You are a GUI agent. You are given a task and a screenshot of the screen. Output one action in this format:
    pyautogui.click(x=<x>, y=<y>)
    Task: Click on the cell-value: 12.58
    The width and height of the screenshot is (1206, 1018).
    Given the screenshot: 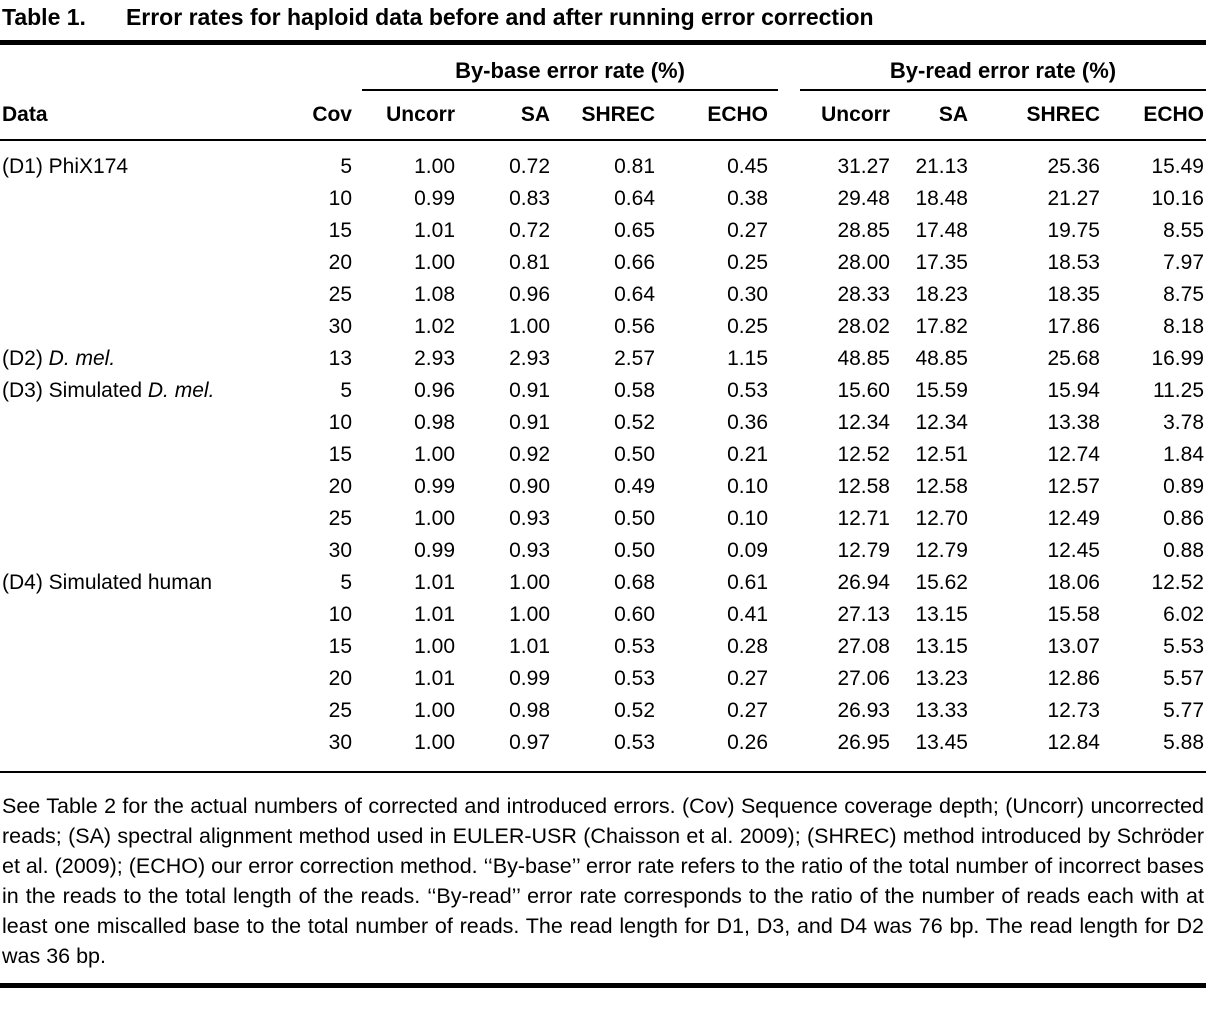 What is the action you would take?
    pyautogui.click(x=863, y=486)
    